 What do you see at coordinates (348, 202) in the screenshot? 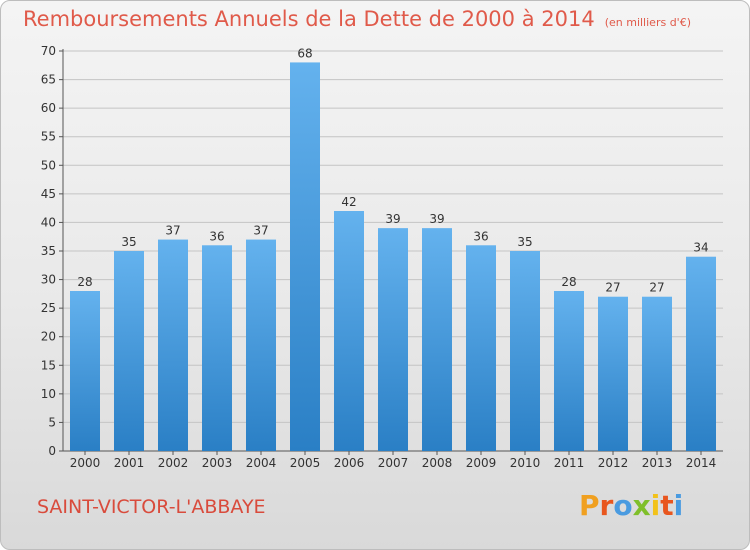
I see `data-label: 42` at bounding box center [348, 202].